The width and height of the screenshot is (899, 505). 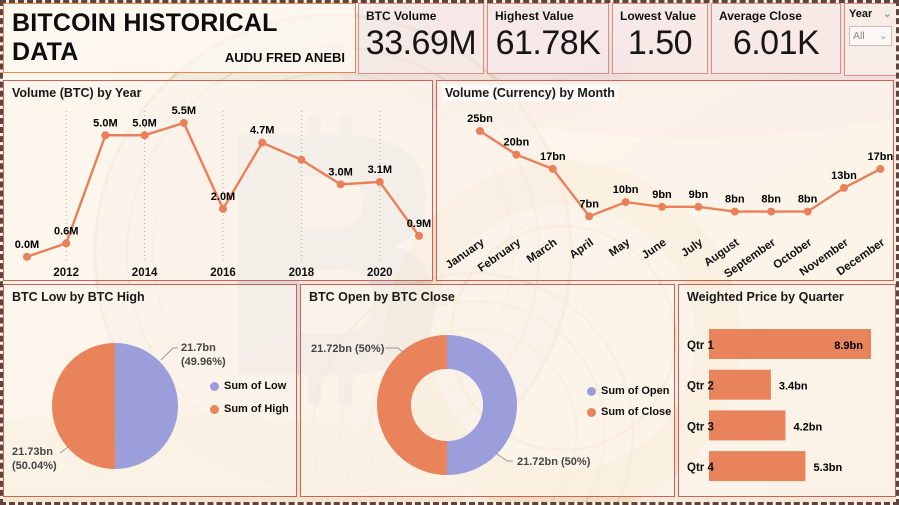 What do you see at coordinates (760, 16) in the screenshot?
I see `kpi-label: Average Close` at bounding box center [760, 16].